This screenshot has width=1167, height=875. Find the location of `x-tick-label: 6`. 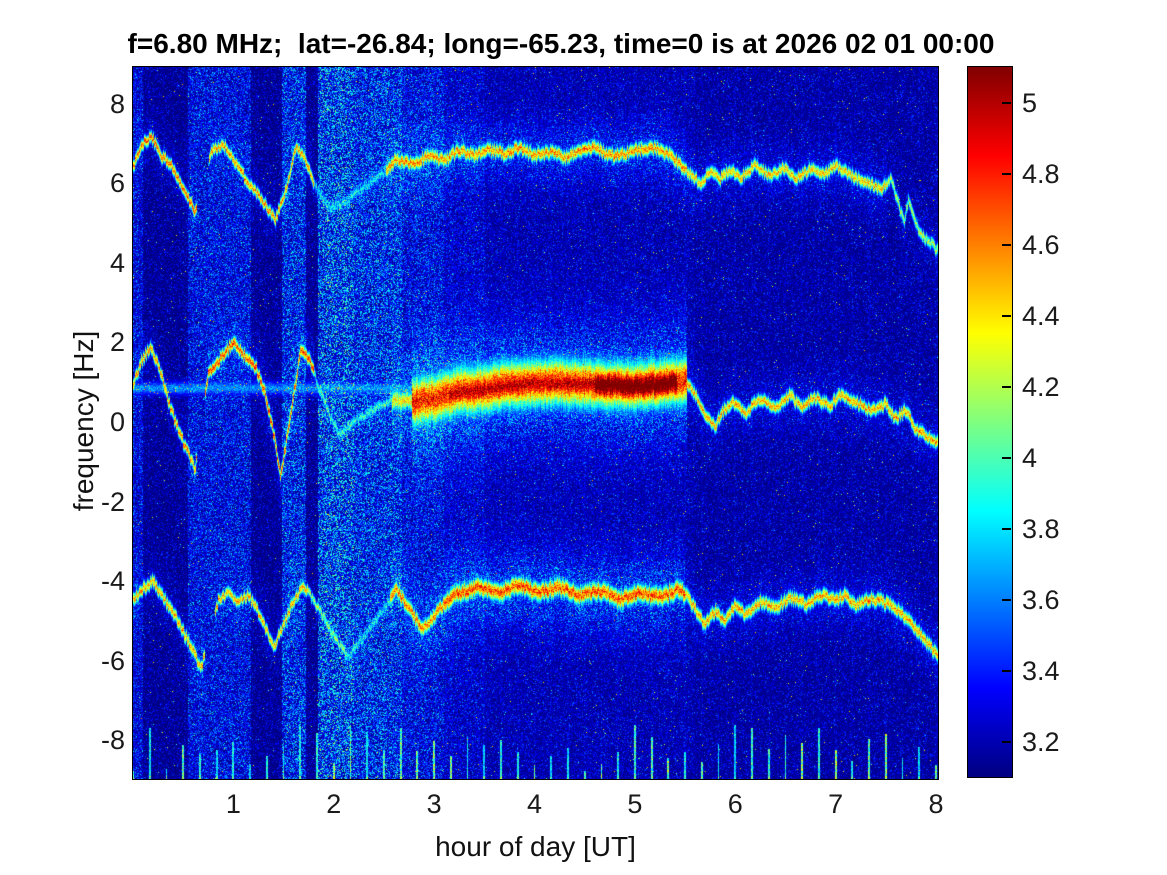

x-tick-label: 6 is located at coordinates (735, 804).